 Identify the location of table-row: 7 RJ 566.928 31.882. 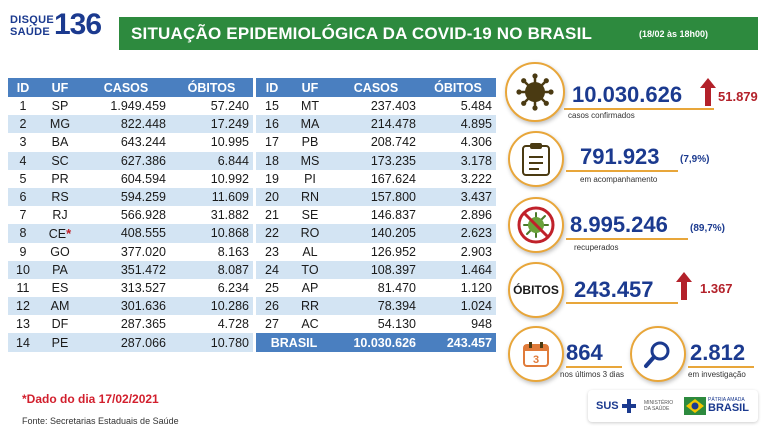
(130, 215).